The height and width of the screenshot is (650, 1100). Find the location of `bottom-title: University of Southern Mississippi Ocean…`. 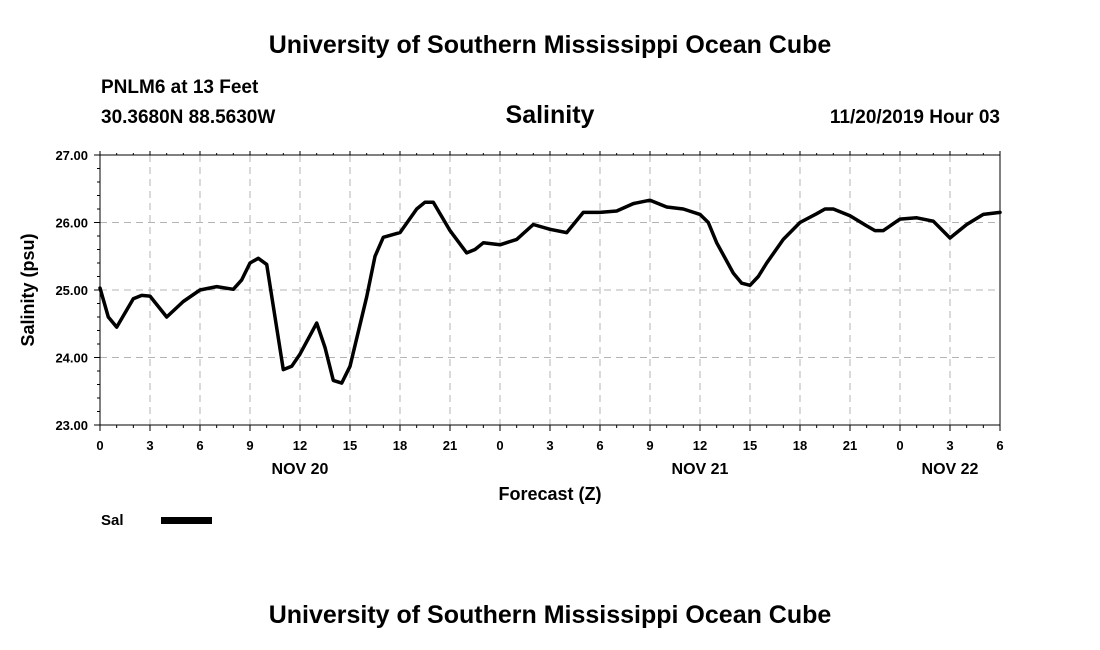

bottom-title: University of Southern Mississippi Ocean… is located at coordinates (550, 615).